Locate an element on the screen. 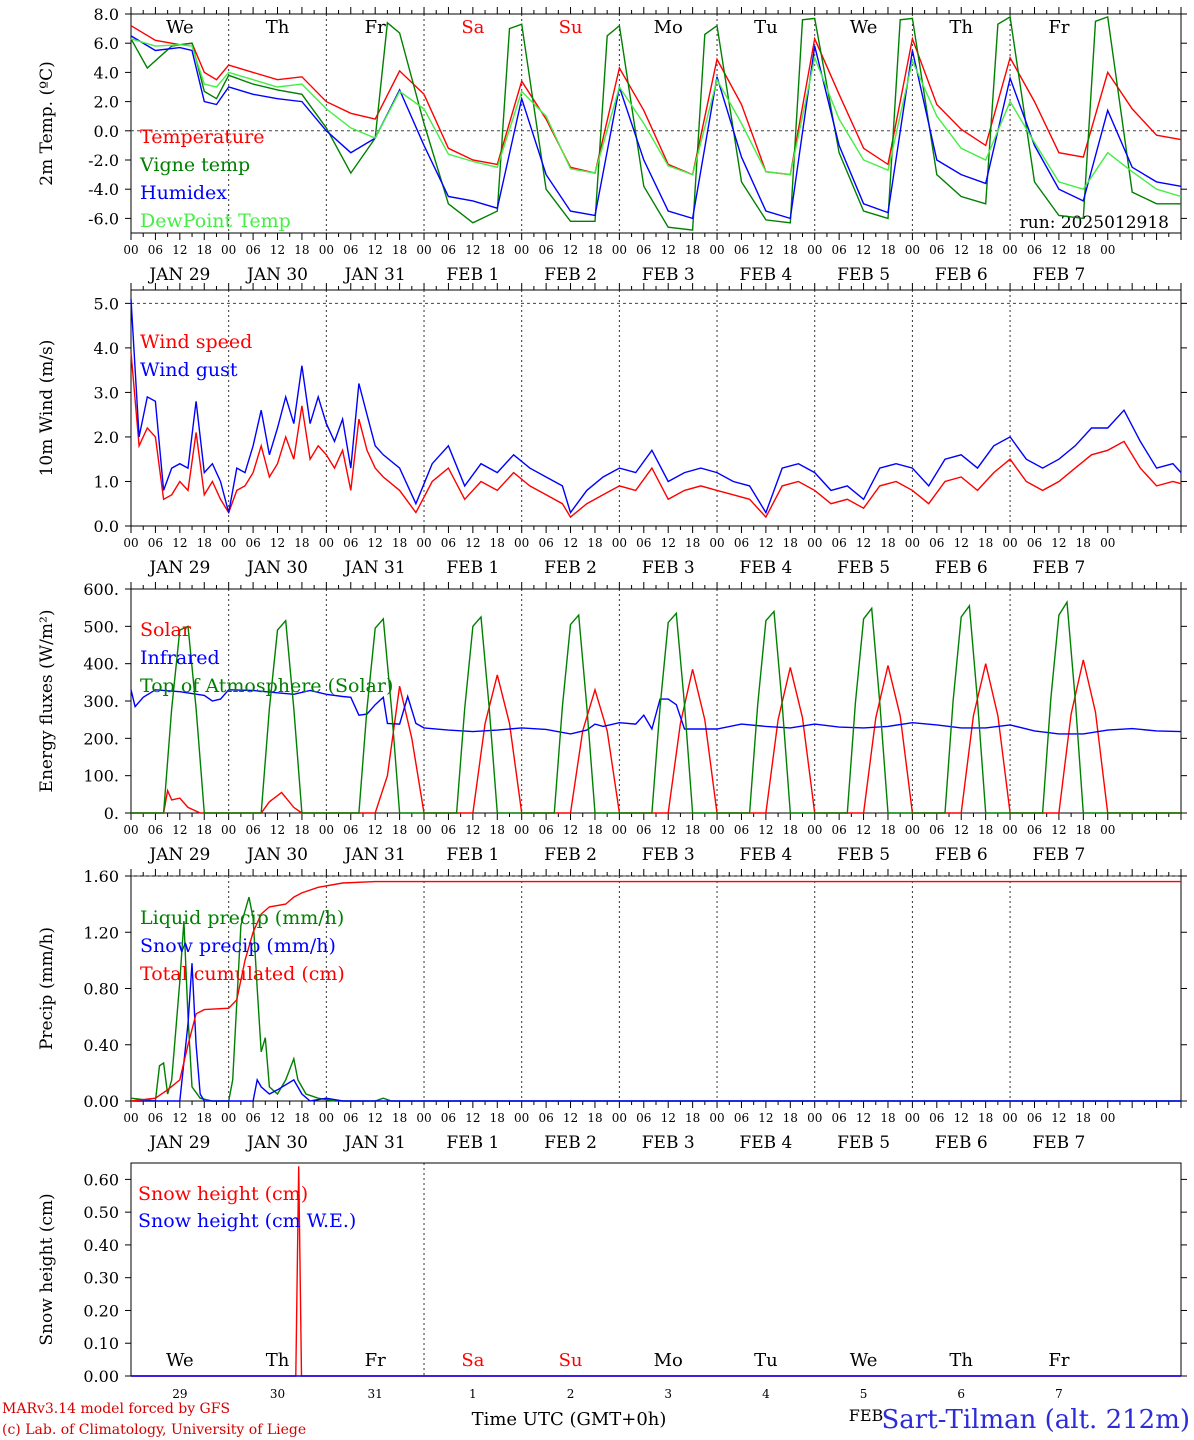 This screenshot has width=1194, height=1440. temperature-series-vigne-temp is located at coordinates (655, 123).